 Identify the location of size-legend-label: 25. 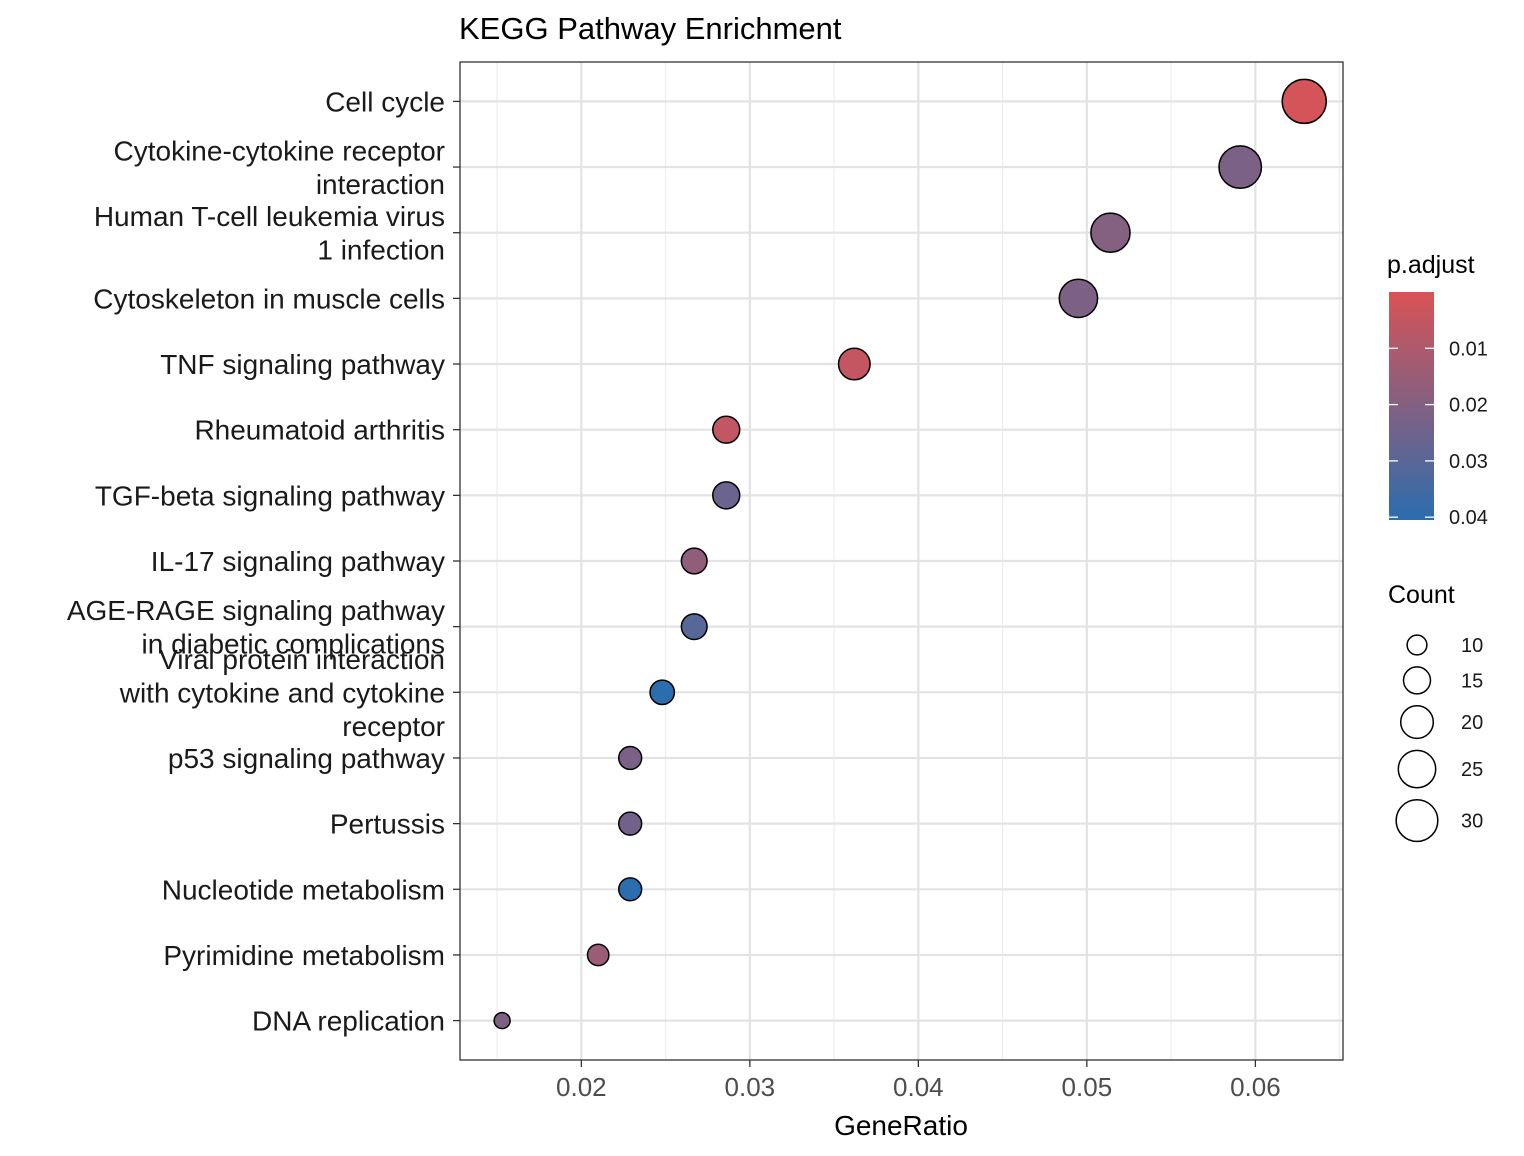
(1472, 770).